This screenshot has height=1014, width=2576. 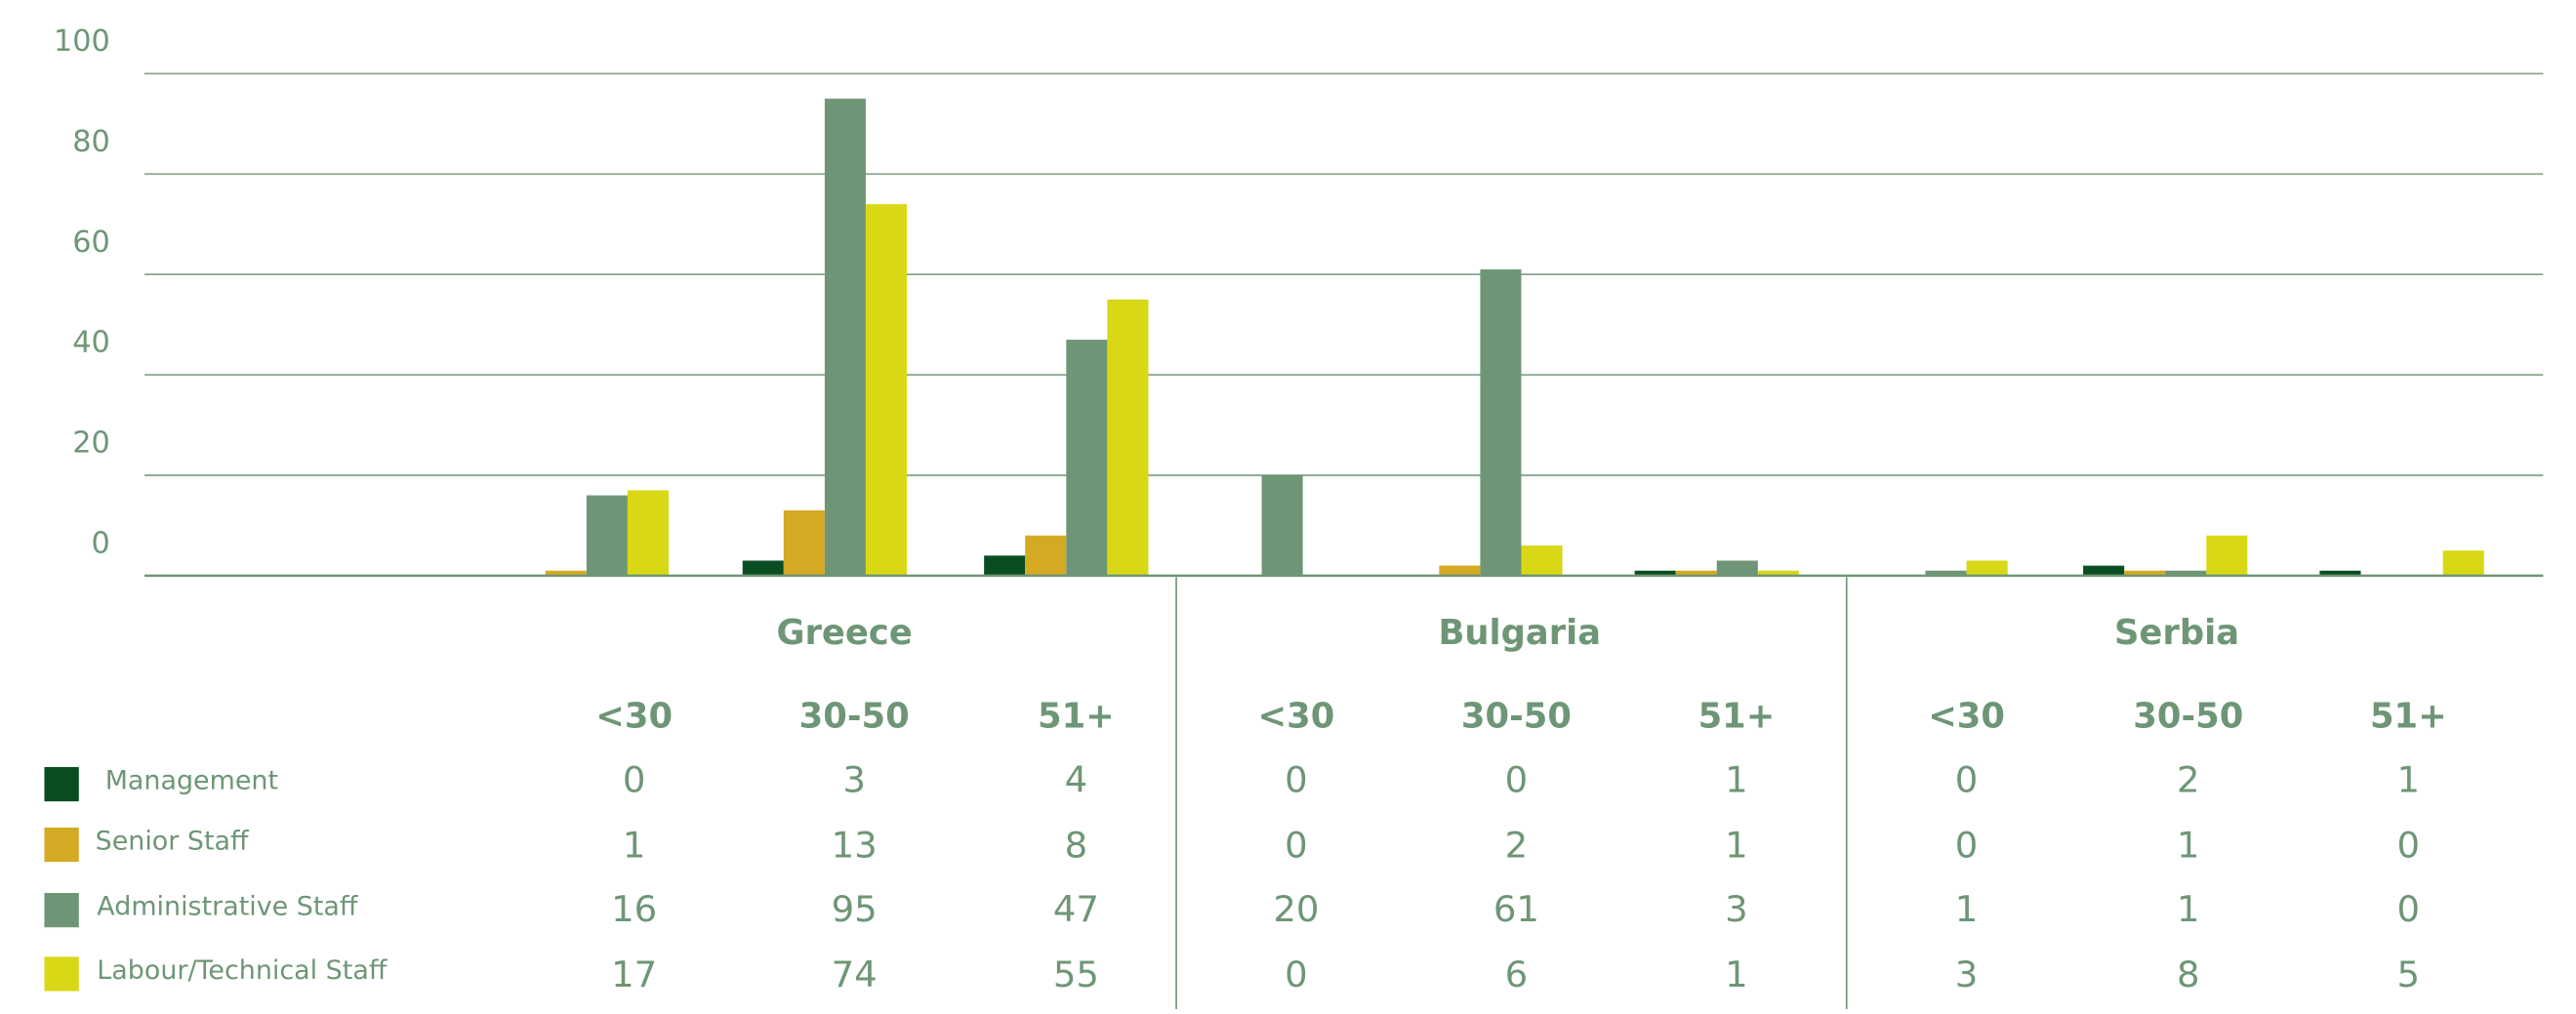 What do you see at coordinates (1517, 974) in the screenshot?
I see `table-value: 6` at bounding box center [1517, 974].